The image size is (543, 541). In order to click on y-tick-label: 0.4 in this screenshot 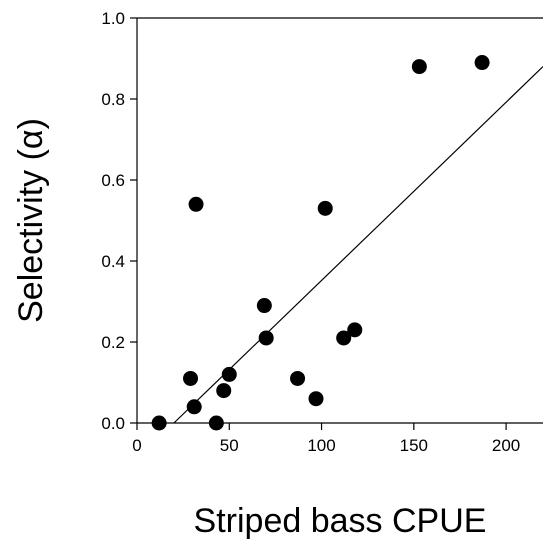, I will do `click(113, 261)`.